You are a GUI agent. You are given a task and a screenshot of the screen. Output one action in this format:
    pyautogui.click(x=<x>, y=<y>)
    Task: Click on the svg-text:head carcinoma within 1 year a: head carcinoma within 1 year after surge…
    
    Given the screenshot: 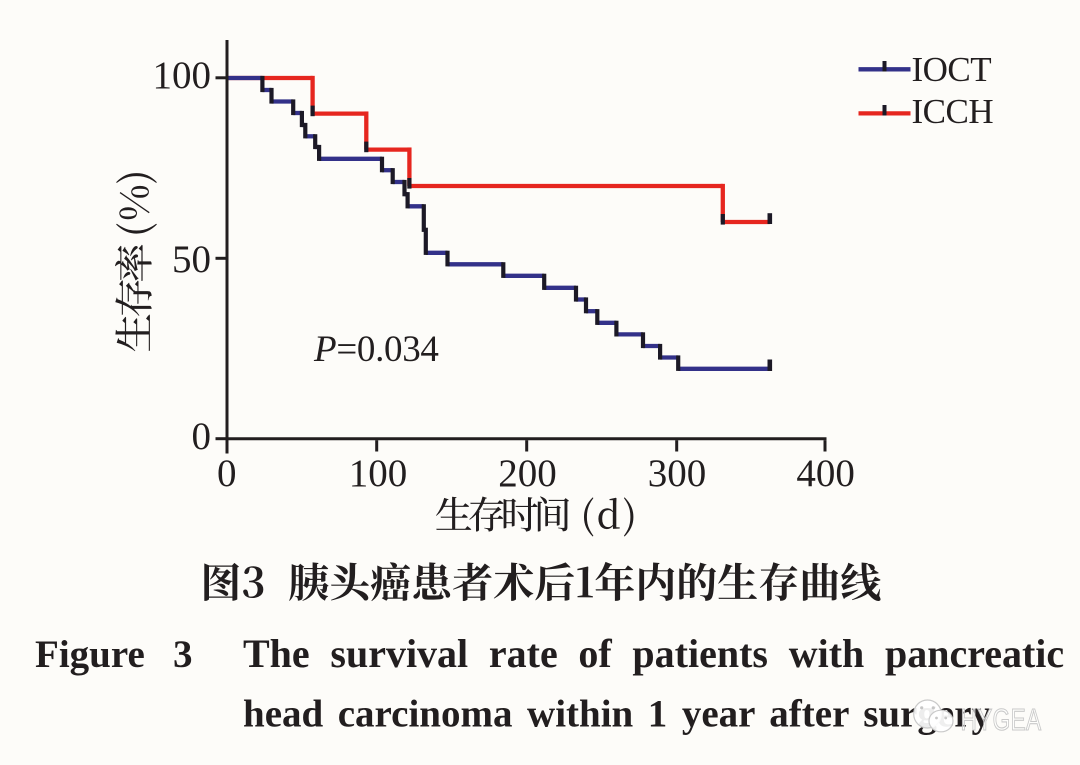 What is the action you would take?
    pyautogui.click(x=617, y=714)
    